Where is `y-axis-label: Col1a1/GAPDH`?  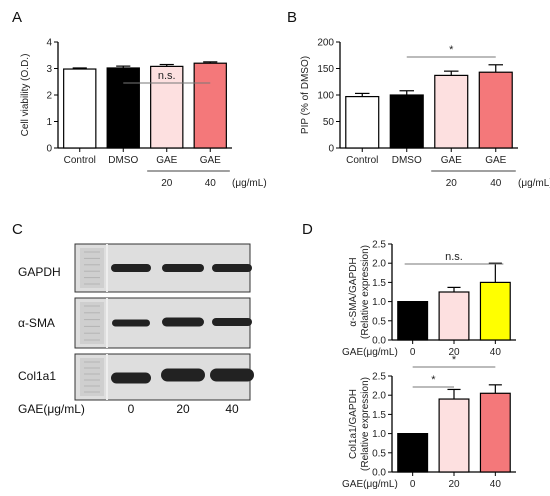 y-axis-label: Col1a1/GAPDH is located at coordinates (353, 424).